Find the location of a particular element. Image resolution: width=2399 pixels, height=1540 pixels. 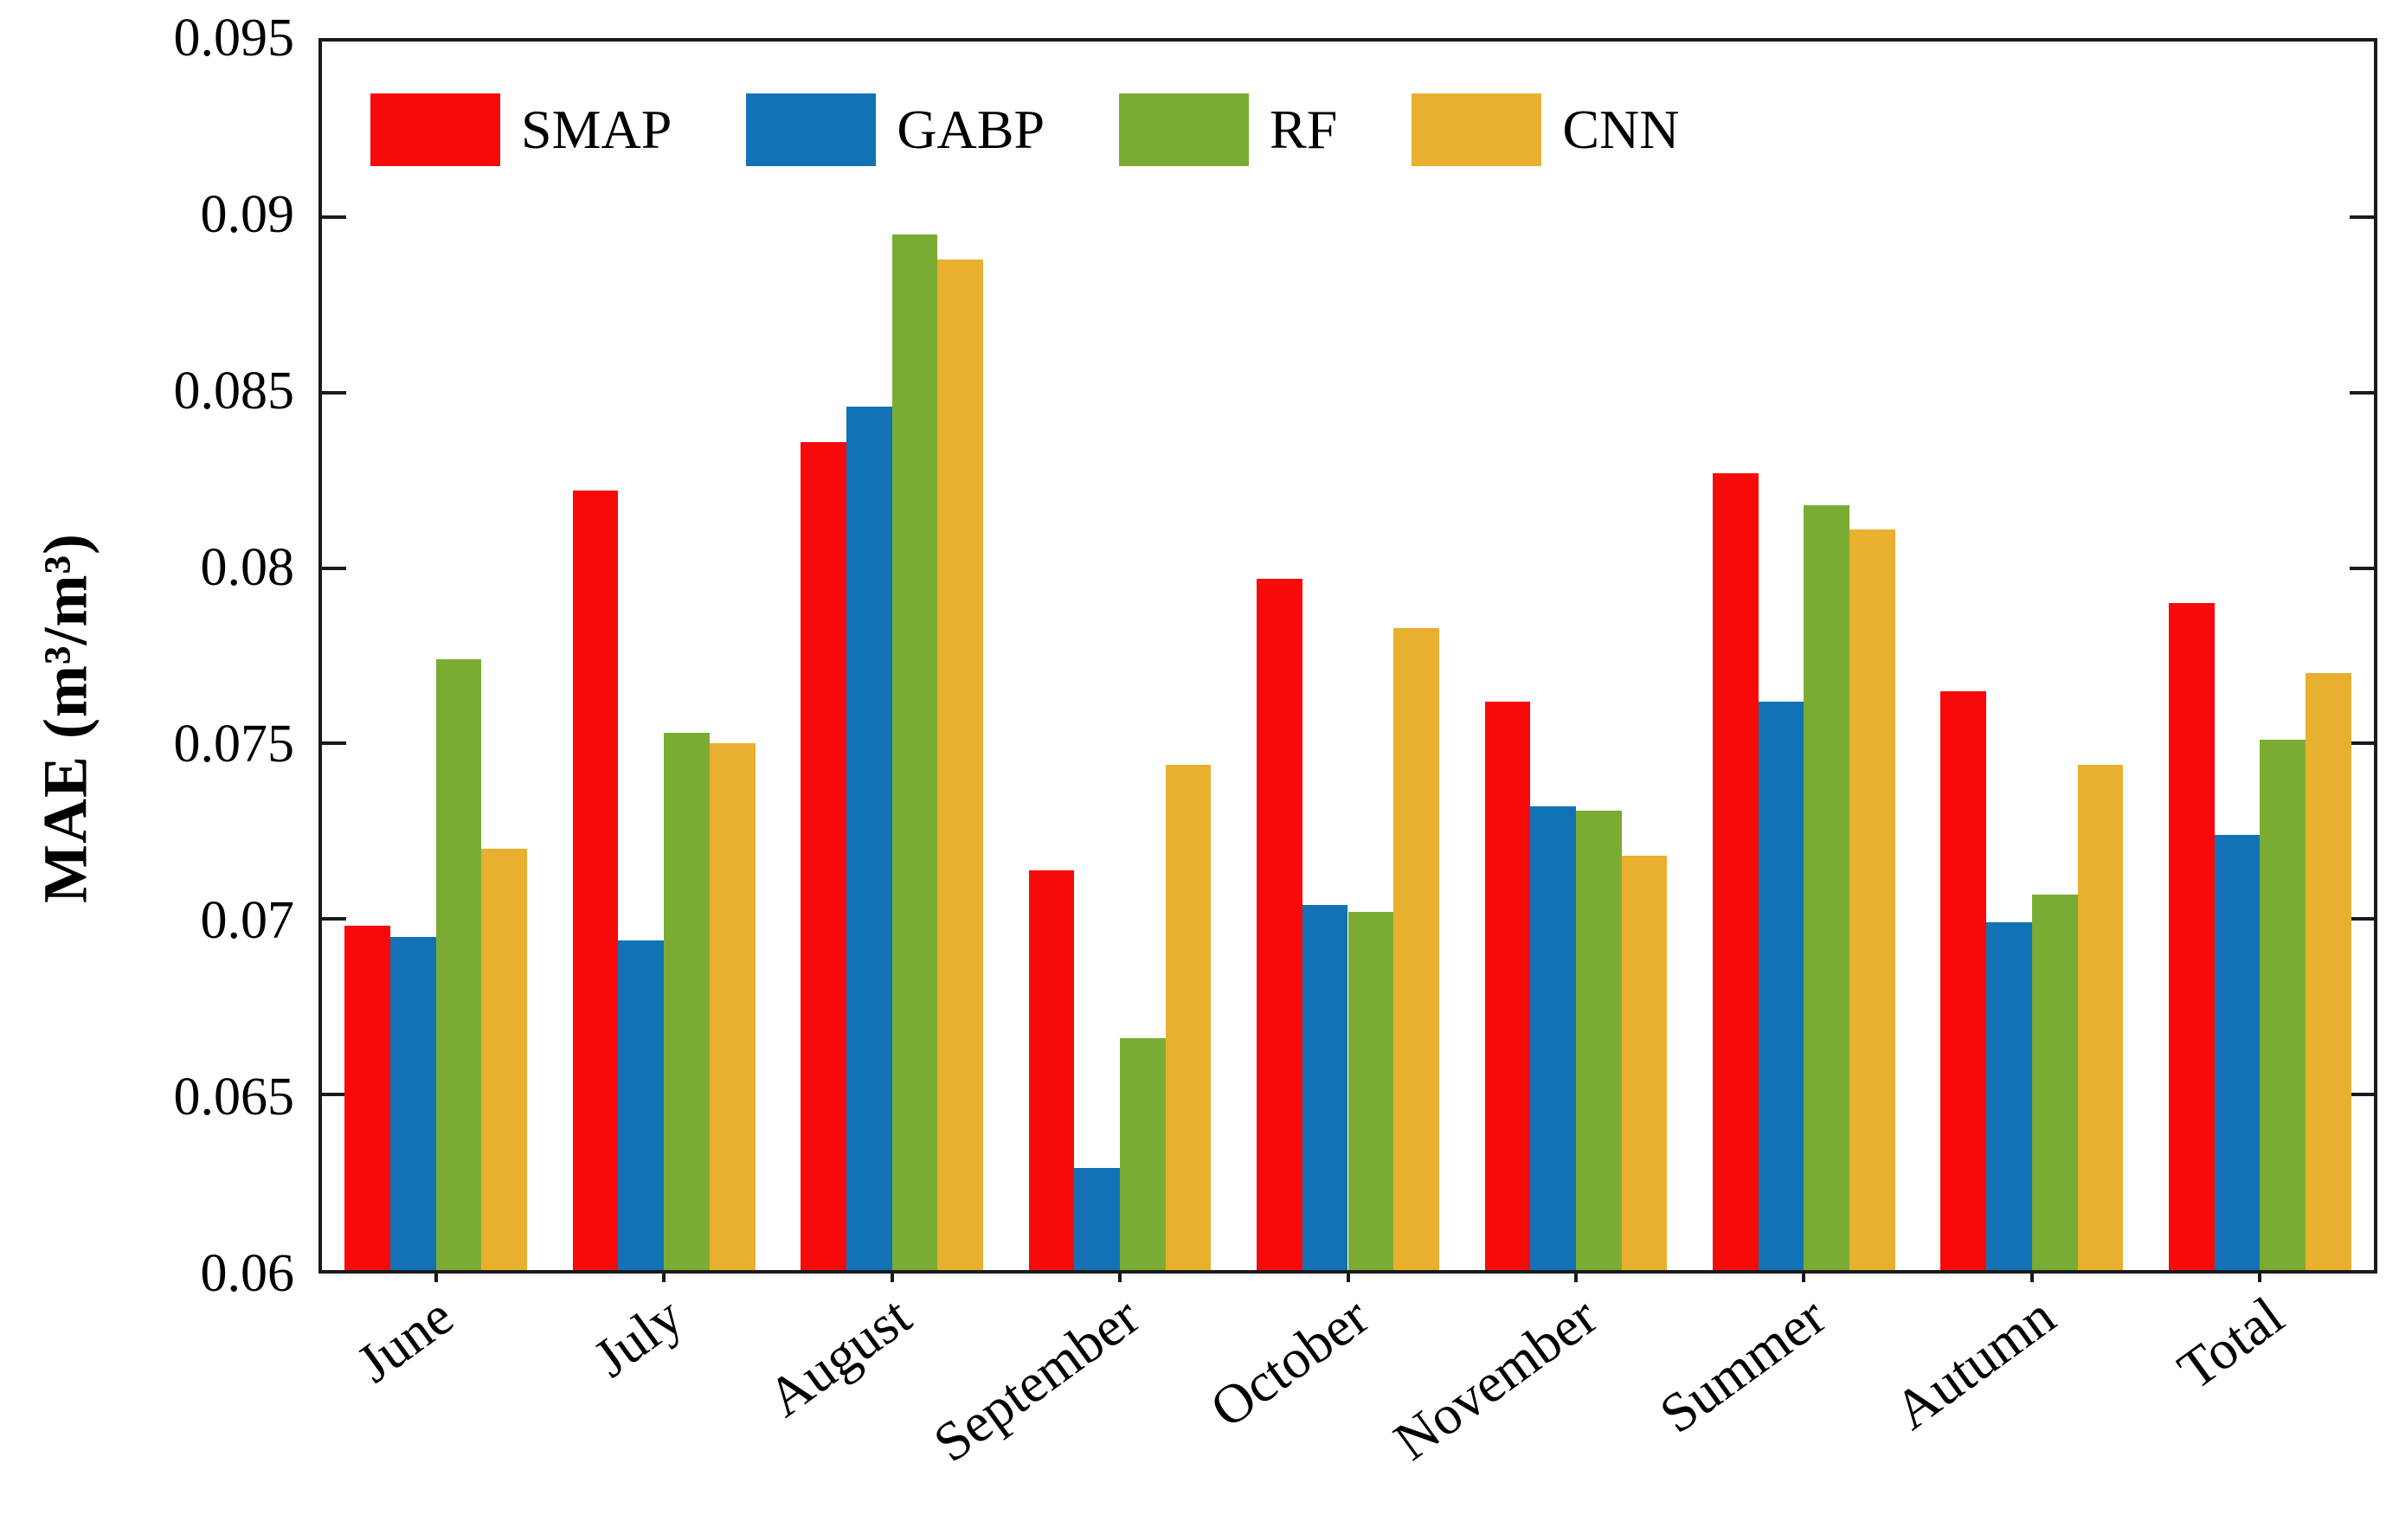

bar-smap-july is located at coordinates (595, 880).